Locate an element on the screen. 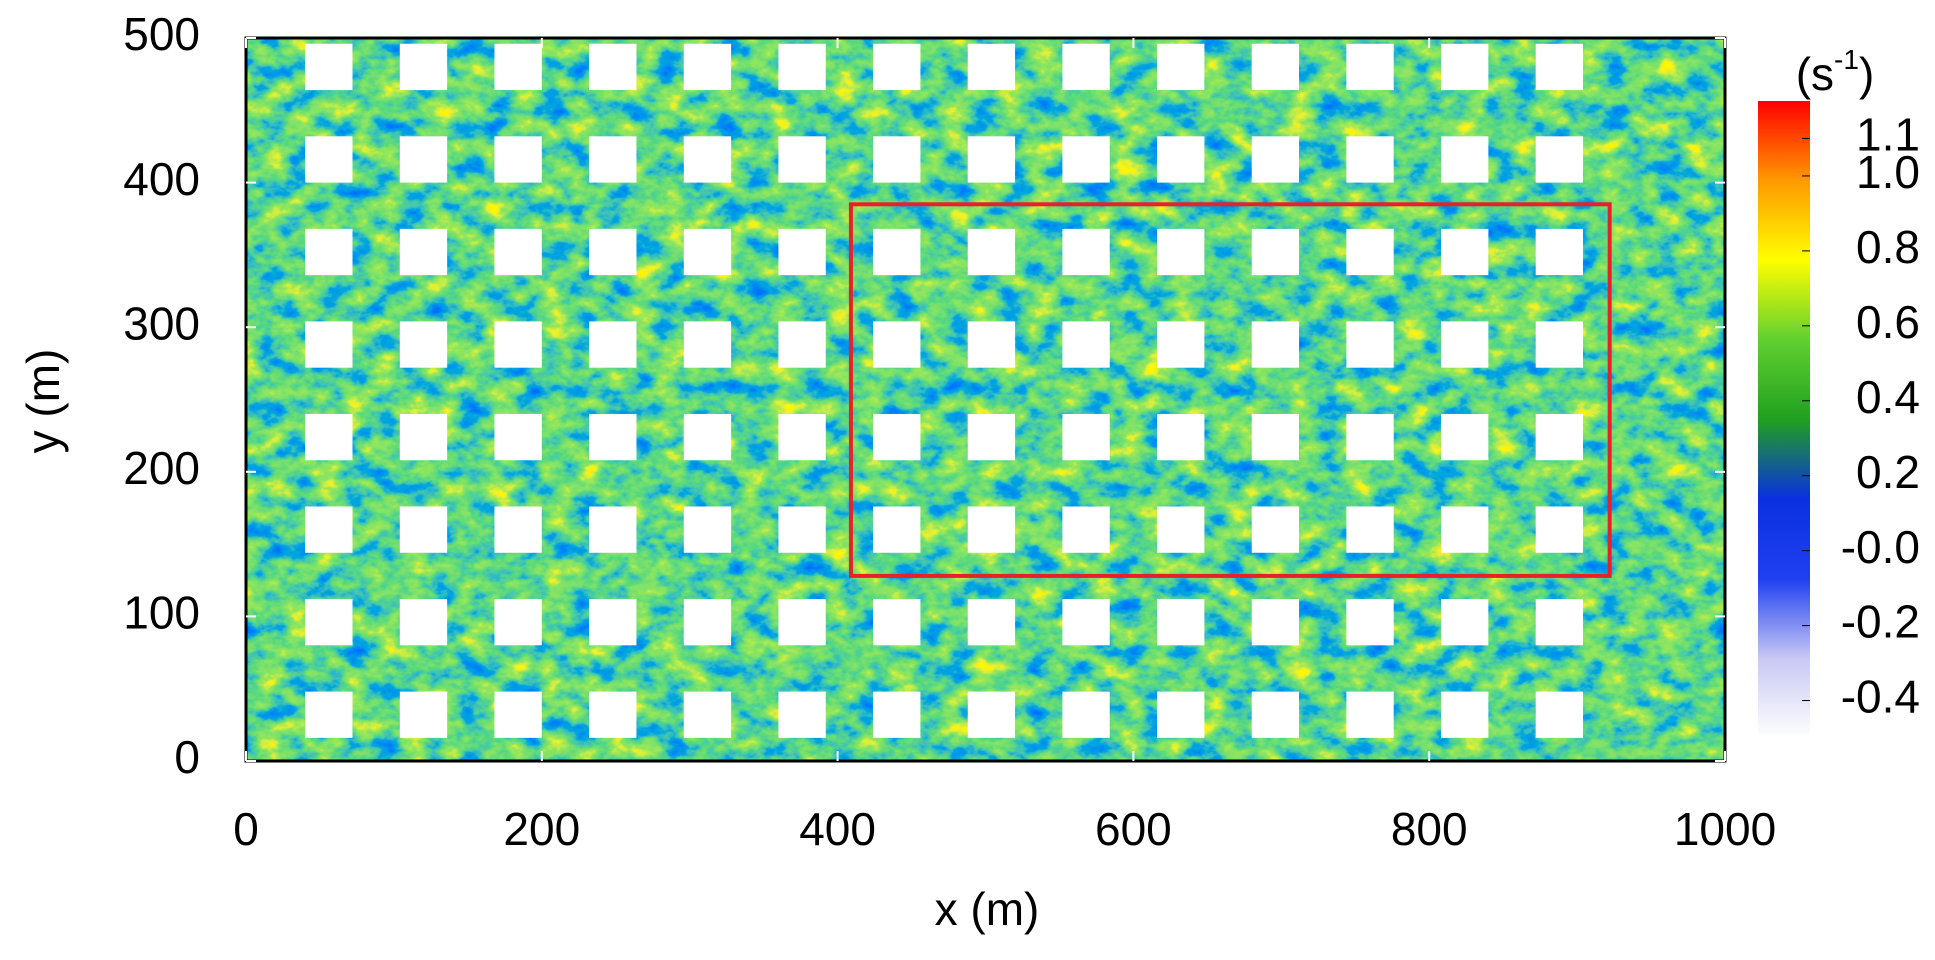 The image size is (1935, 960). x-tick-label: 600 is located at coordinates (1133, 829).